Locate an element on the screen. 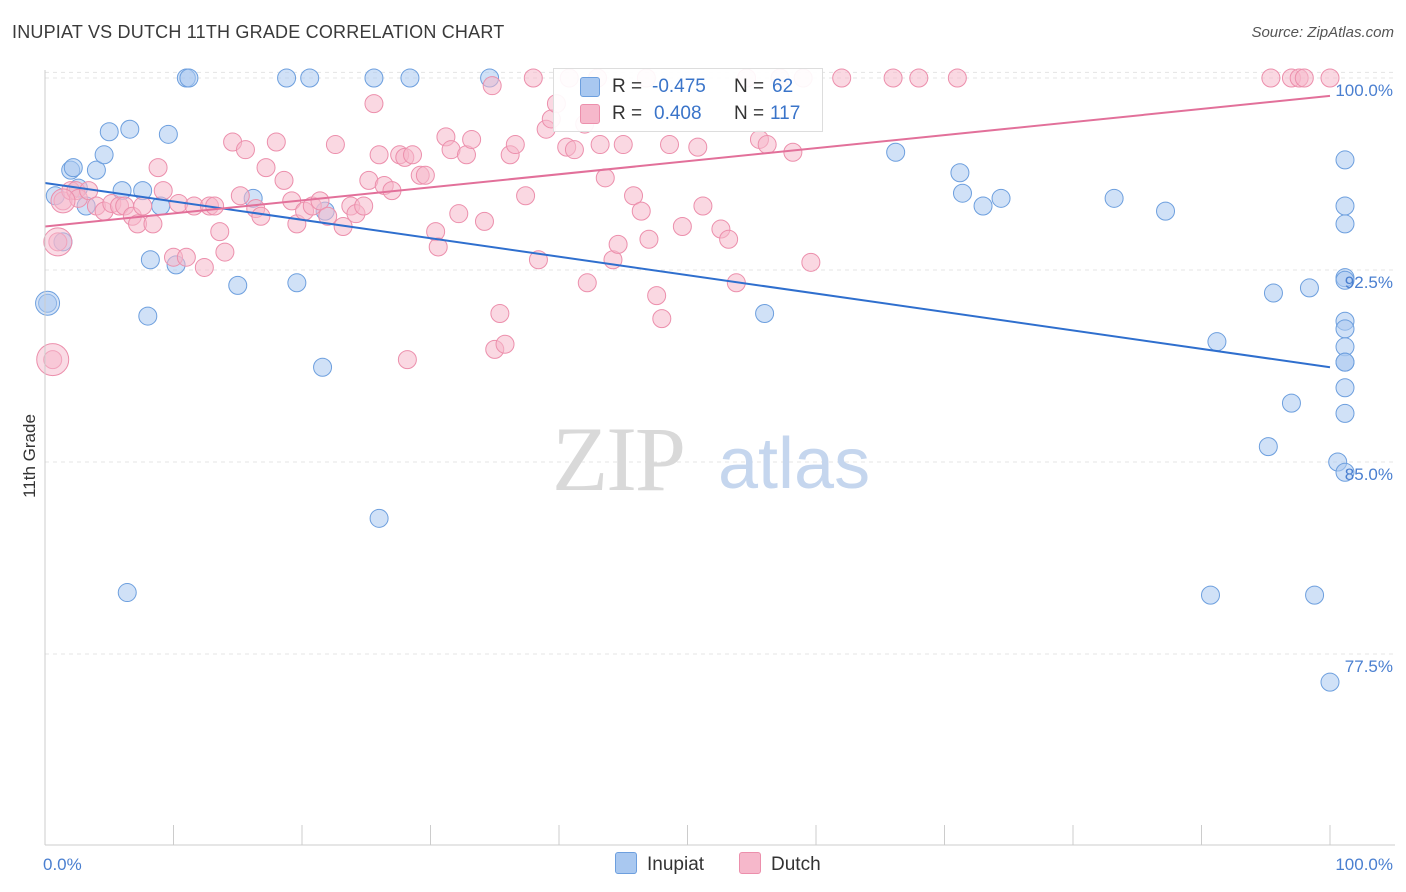 The height and width of the screenshot is (892, 1406). inupiat-point-large is located at coordinates (48, 303).